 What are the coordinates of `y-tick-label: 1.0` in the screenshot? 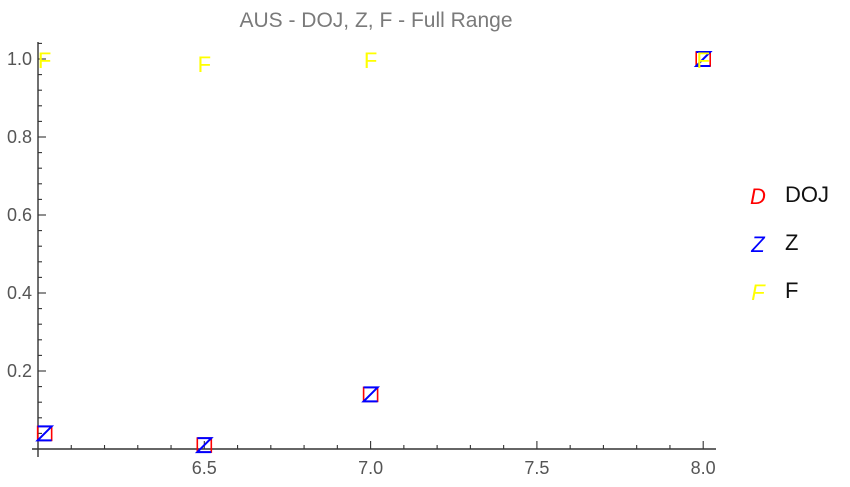 It's located at (19, 59).